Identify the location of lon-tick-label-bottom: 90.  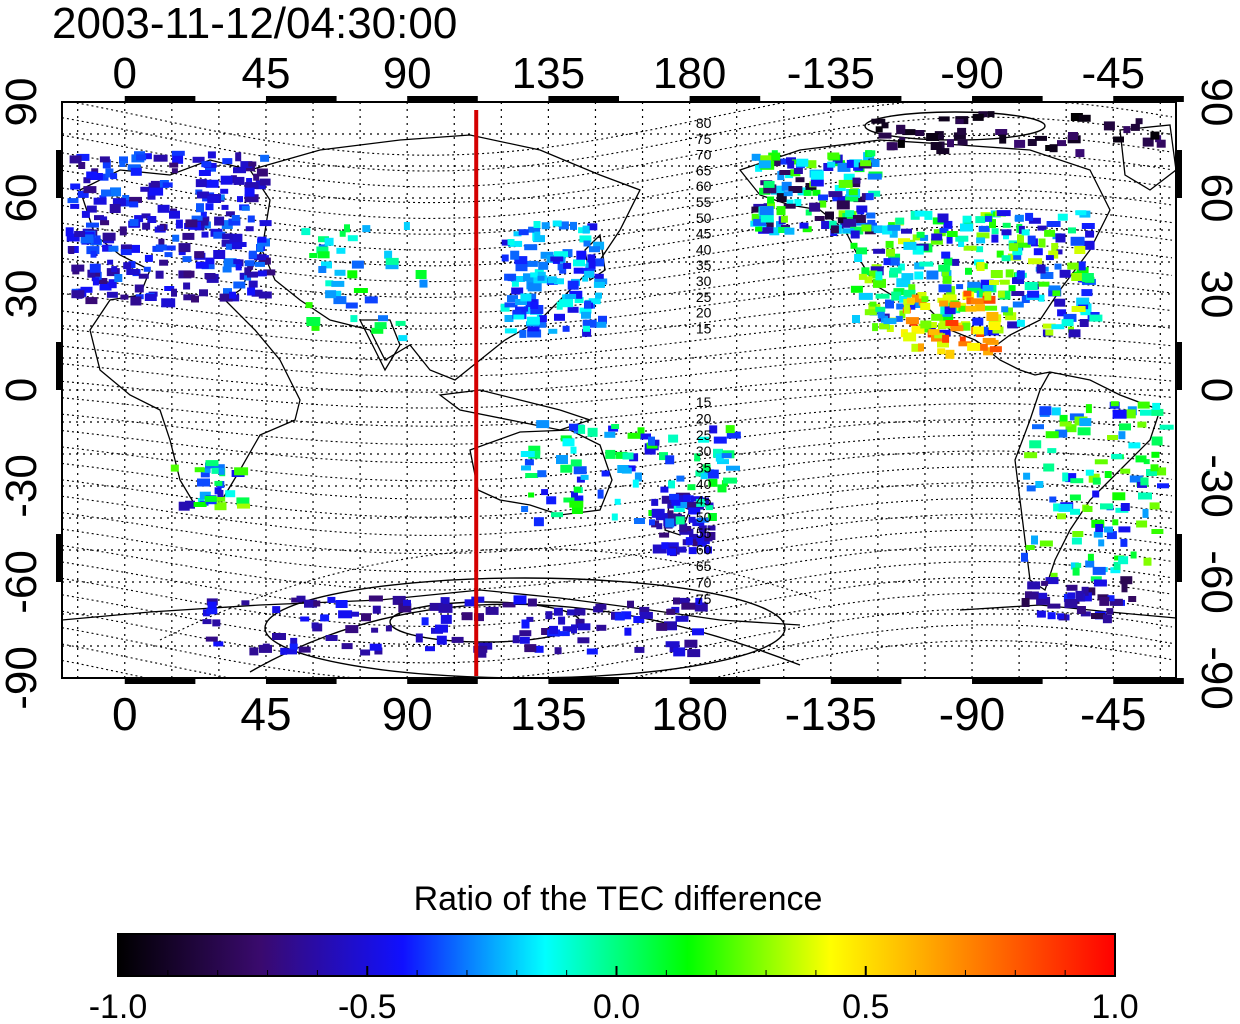
(407, 714).